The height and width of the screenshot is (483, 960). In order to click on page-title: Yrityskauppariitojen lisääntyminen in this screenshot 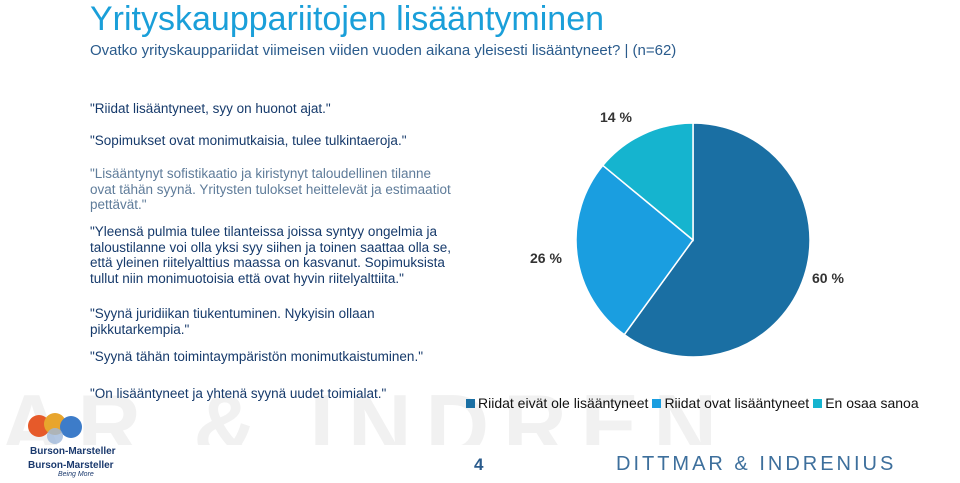, I will do `click(347, 19)`.